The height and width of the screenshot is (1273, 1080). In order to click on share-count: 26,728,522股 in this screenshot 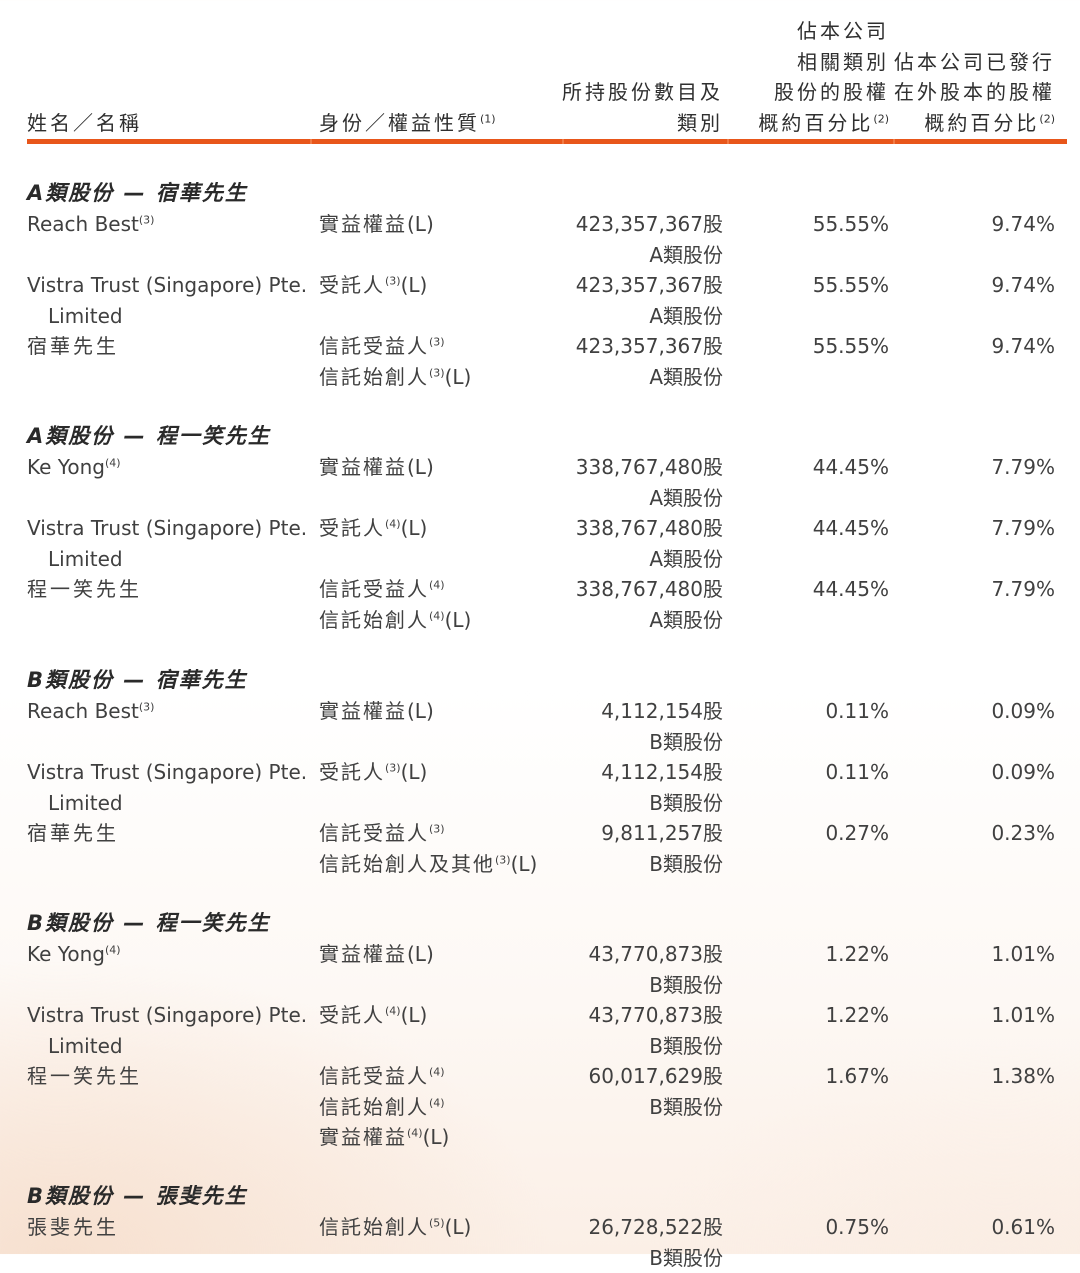, I will do `click(655, 1227)`.